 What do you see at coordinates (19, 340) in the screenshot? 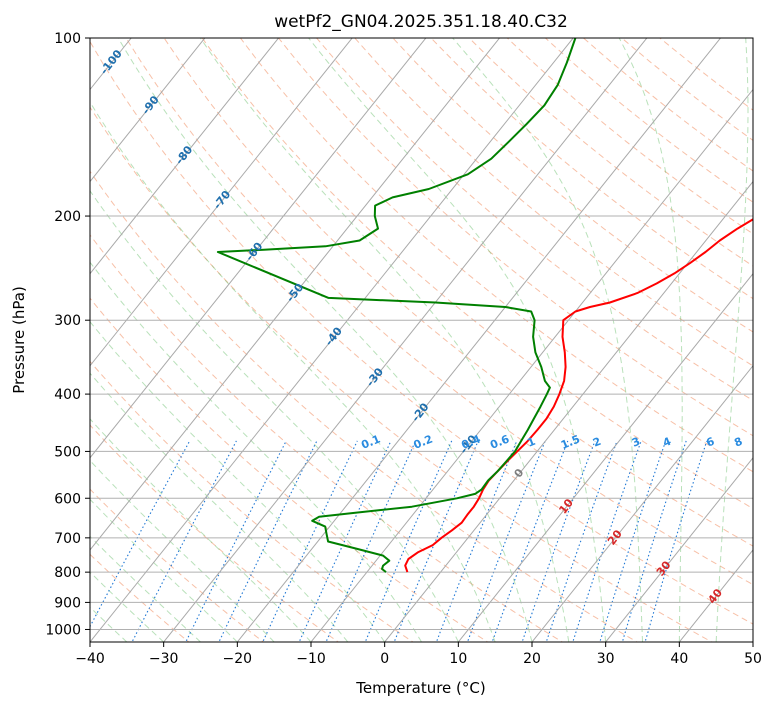
I see `y-axis-label: Pressure (hPa)` at bounding box center [19, 340].